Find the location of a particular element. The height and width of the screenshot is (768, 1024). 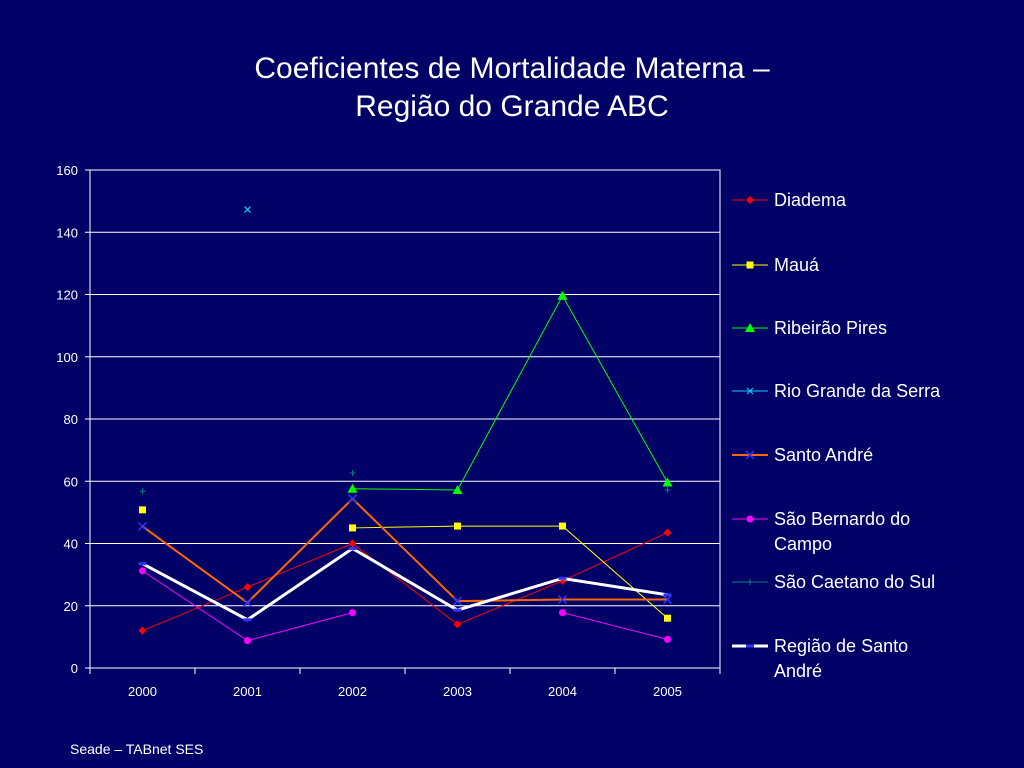

y-tick-label: 120 is located at coordinates (67, 295).